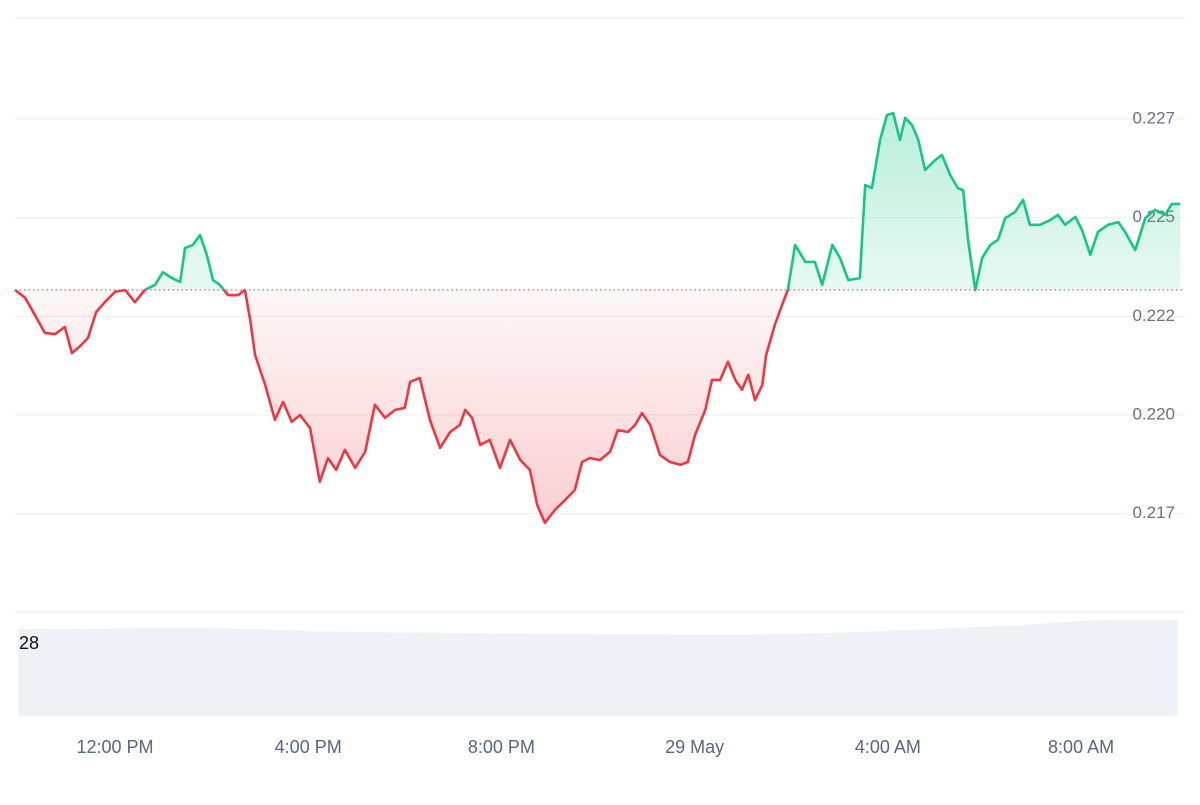 This screenshot has height=805, width=1200. Describe the element at coordinates (694, 747) in the screenshot. I see `x-tick-label: 29 May` at that location.